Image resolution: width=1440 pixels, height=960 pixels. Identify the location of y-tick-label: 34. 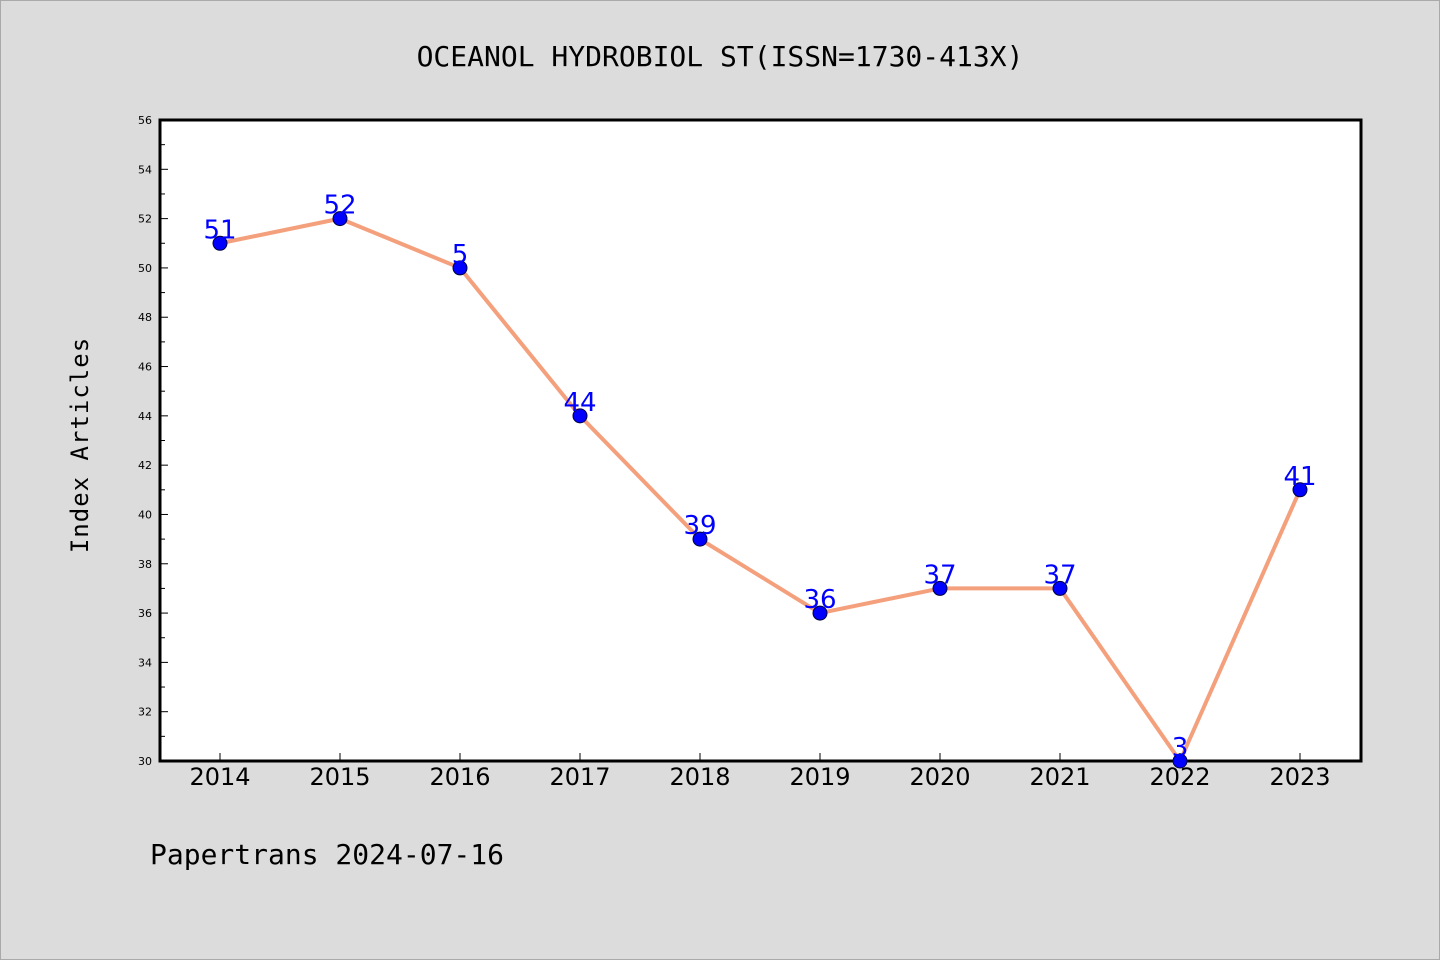
(145, 662).